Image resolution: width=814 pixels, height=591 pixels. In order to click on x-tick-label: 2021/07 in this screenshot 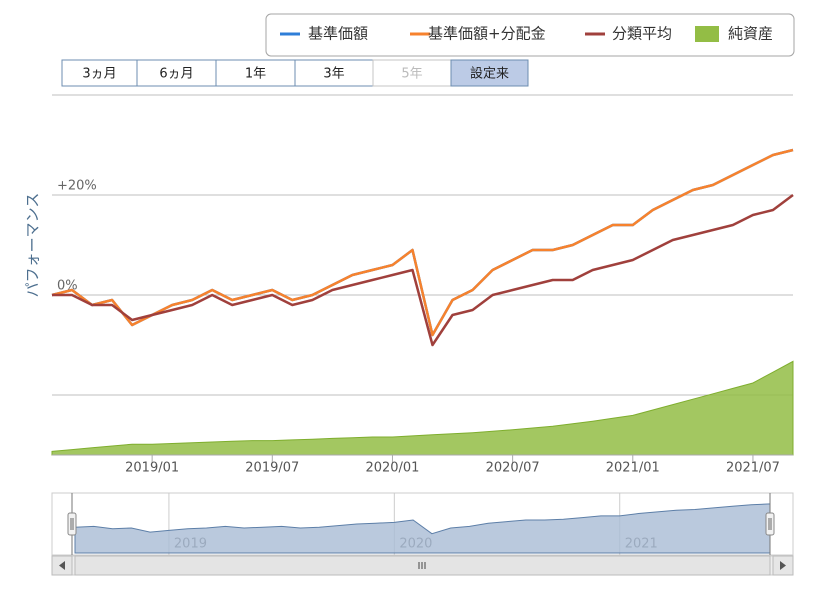, I will do `click(753, 468)`.